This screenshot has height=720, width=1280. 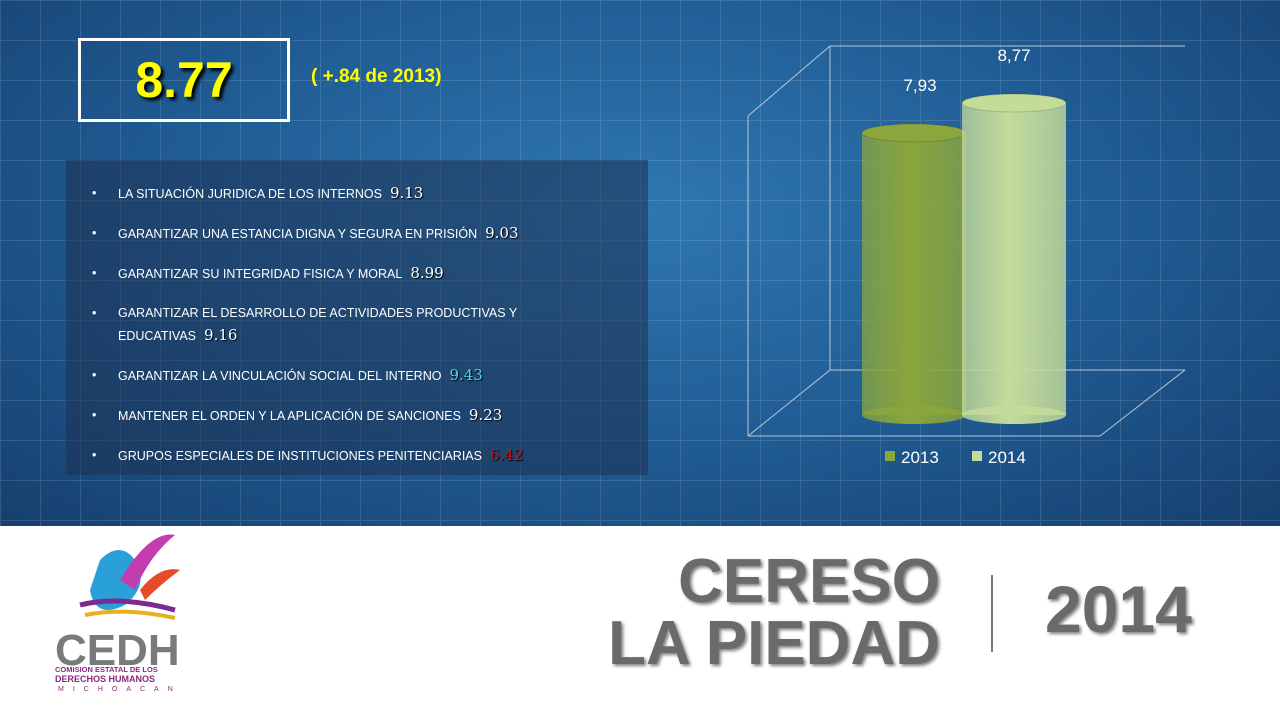 What do you see at coordinates (1007, 457) in the screenshot?
I see `legend-label: 2014` at bounding box center [1007, 457].